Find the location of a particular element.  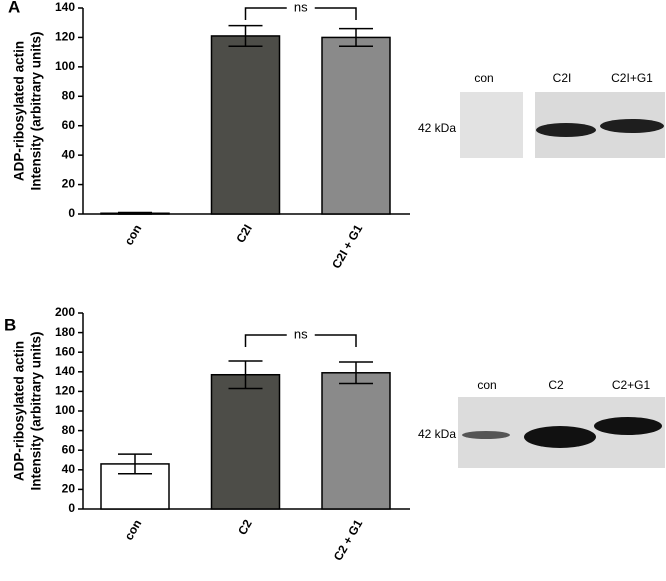

blot-b: con C2 C2+G1 42 kDa is located at coordinates (541, 423).